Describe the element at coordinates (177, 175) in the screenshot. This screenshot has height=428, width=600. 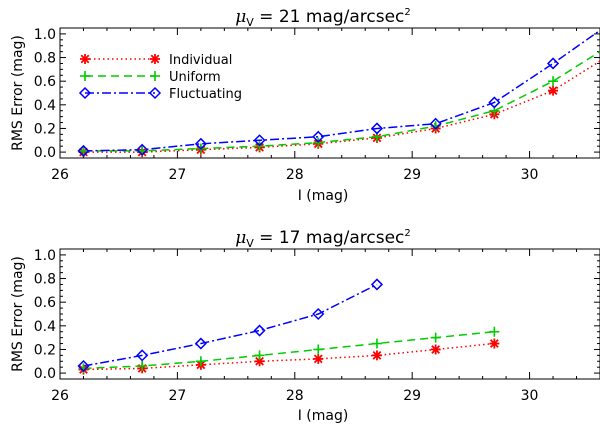
I see `panel-top-xtick-label: 27` at that location.